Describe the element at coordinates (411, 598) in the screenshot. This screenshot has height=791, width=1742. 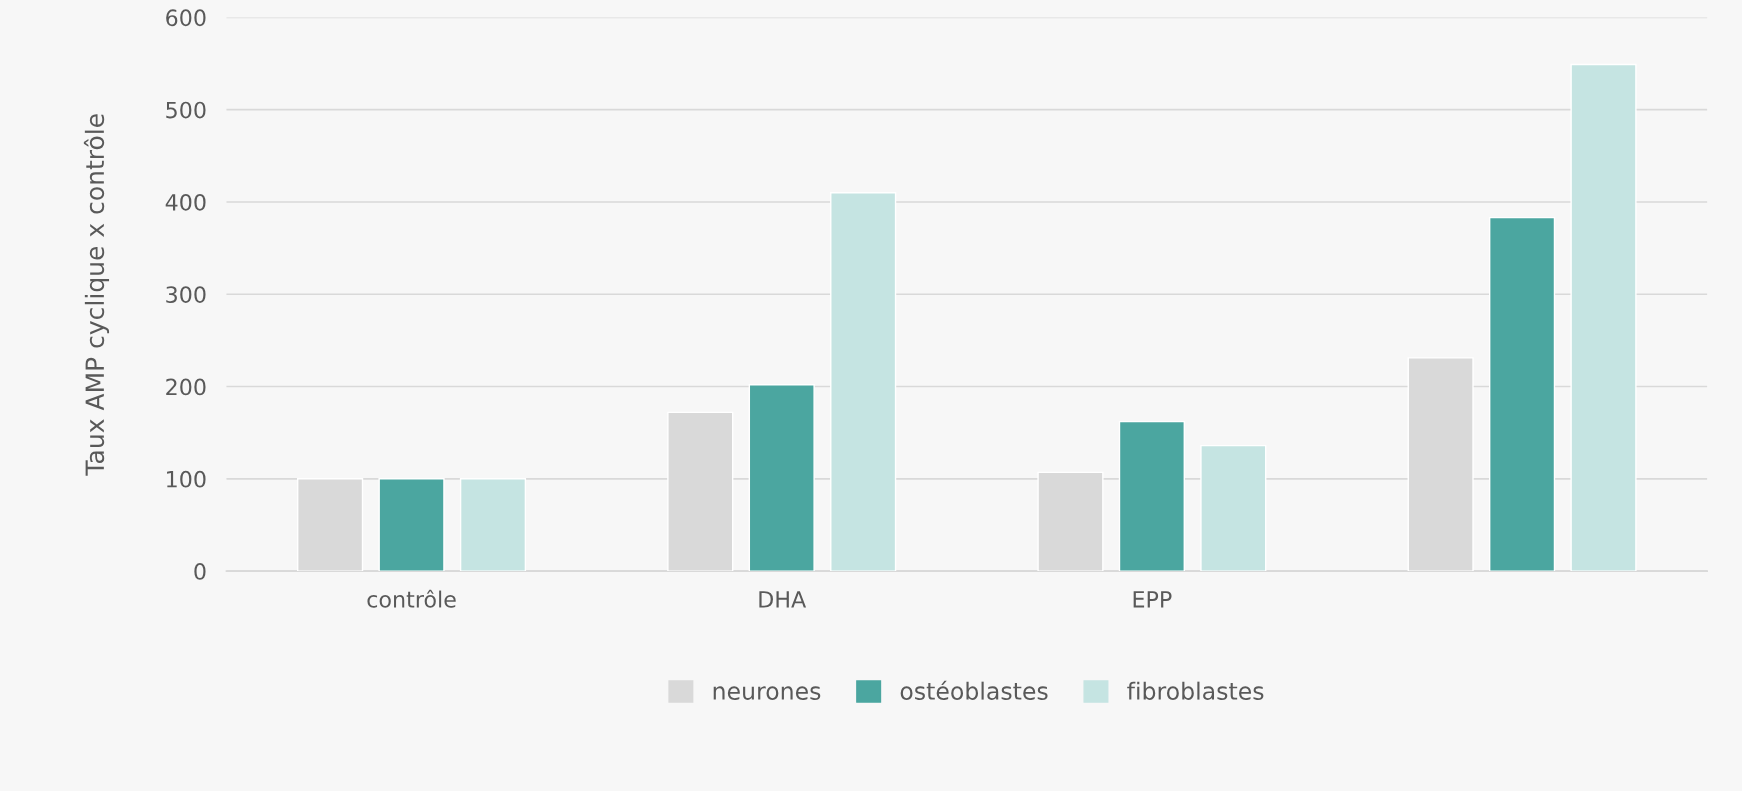
I see `x-tick-label: contrôle` at that location.